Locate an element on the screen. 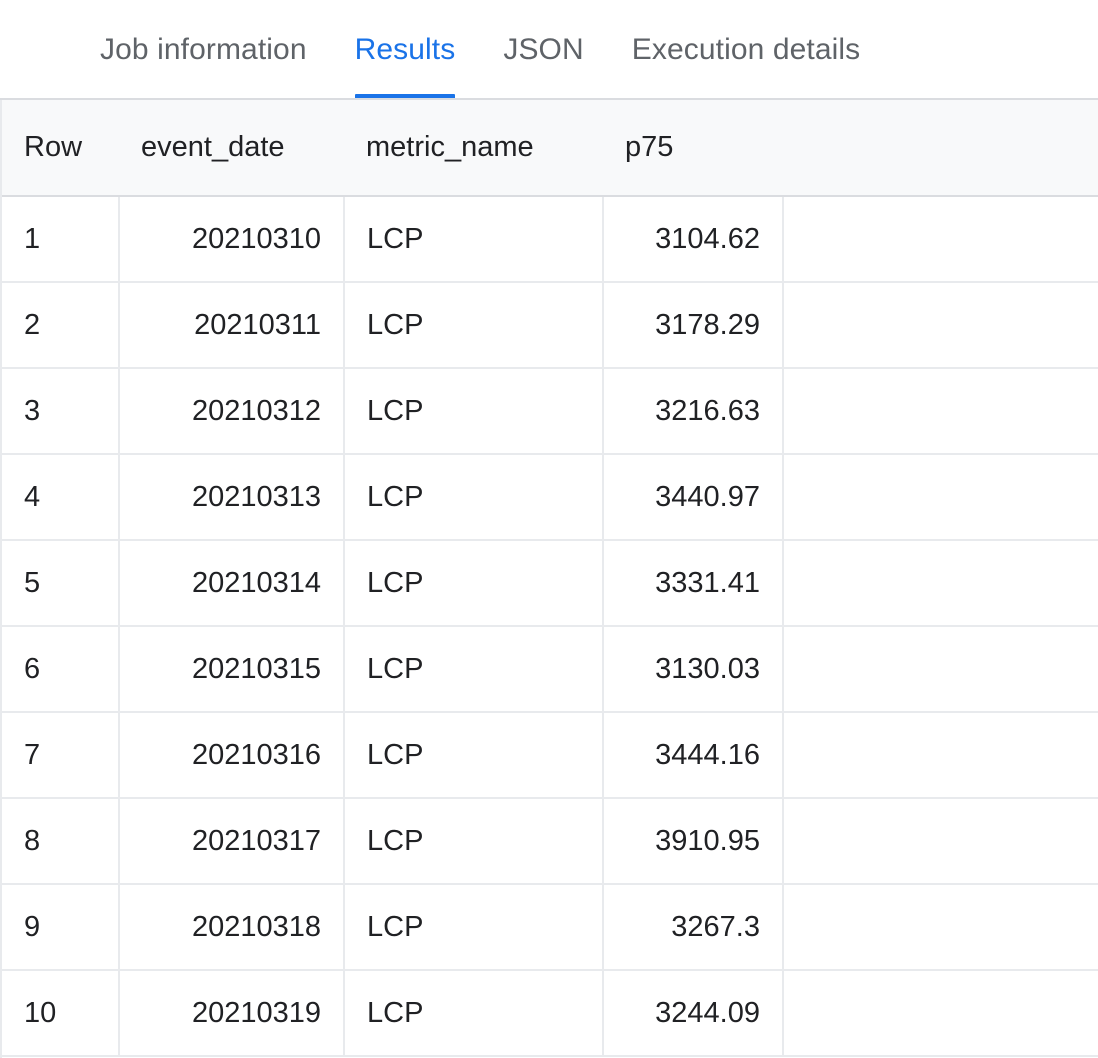 This screenshot has height=1058, width=1098. cell-event_date: 20210311 is located at coordinates (232, 325).